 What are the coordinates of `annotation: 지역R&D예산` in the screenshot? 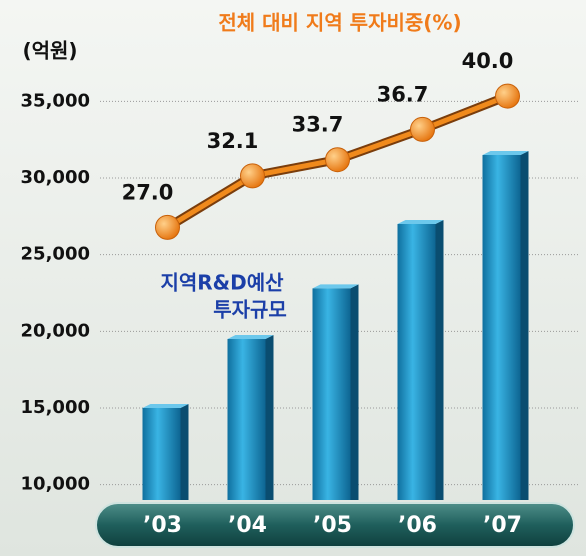 It's located at (222, 283).